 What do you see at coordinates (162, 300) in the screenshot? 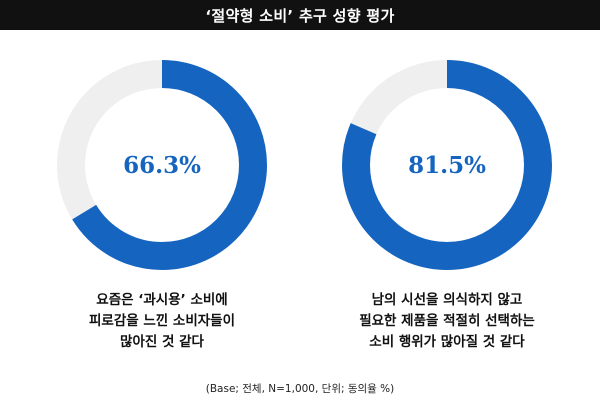
I see `caption-1-line-1: 요즘은 ‘과시용’ 소비에` at bounding box center [162, 300].